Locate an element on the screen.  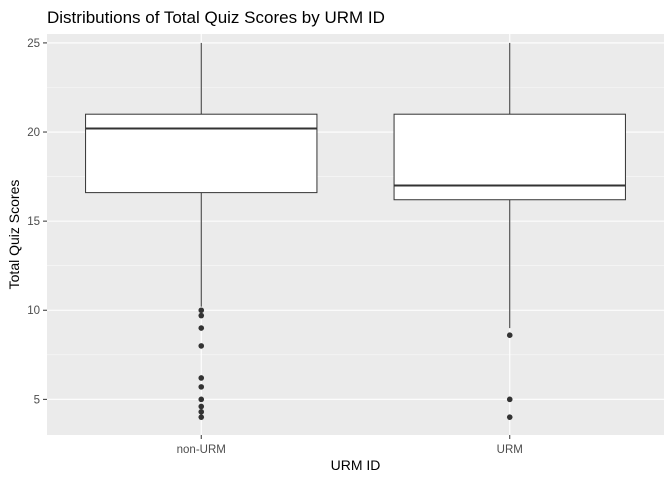
y-tick-label: 10 is located at coordinates (33, 311).